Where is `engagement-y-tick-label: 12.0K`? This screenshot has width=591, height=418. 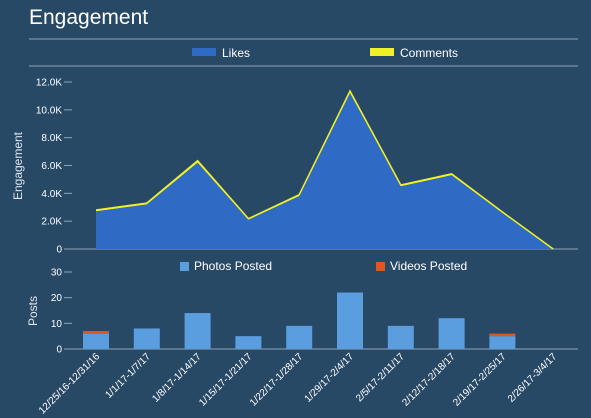 engagement-y-tick-label: 12.0K is located at coordinates (49, 83).